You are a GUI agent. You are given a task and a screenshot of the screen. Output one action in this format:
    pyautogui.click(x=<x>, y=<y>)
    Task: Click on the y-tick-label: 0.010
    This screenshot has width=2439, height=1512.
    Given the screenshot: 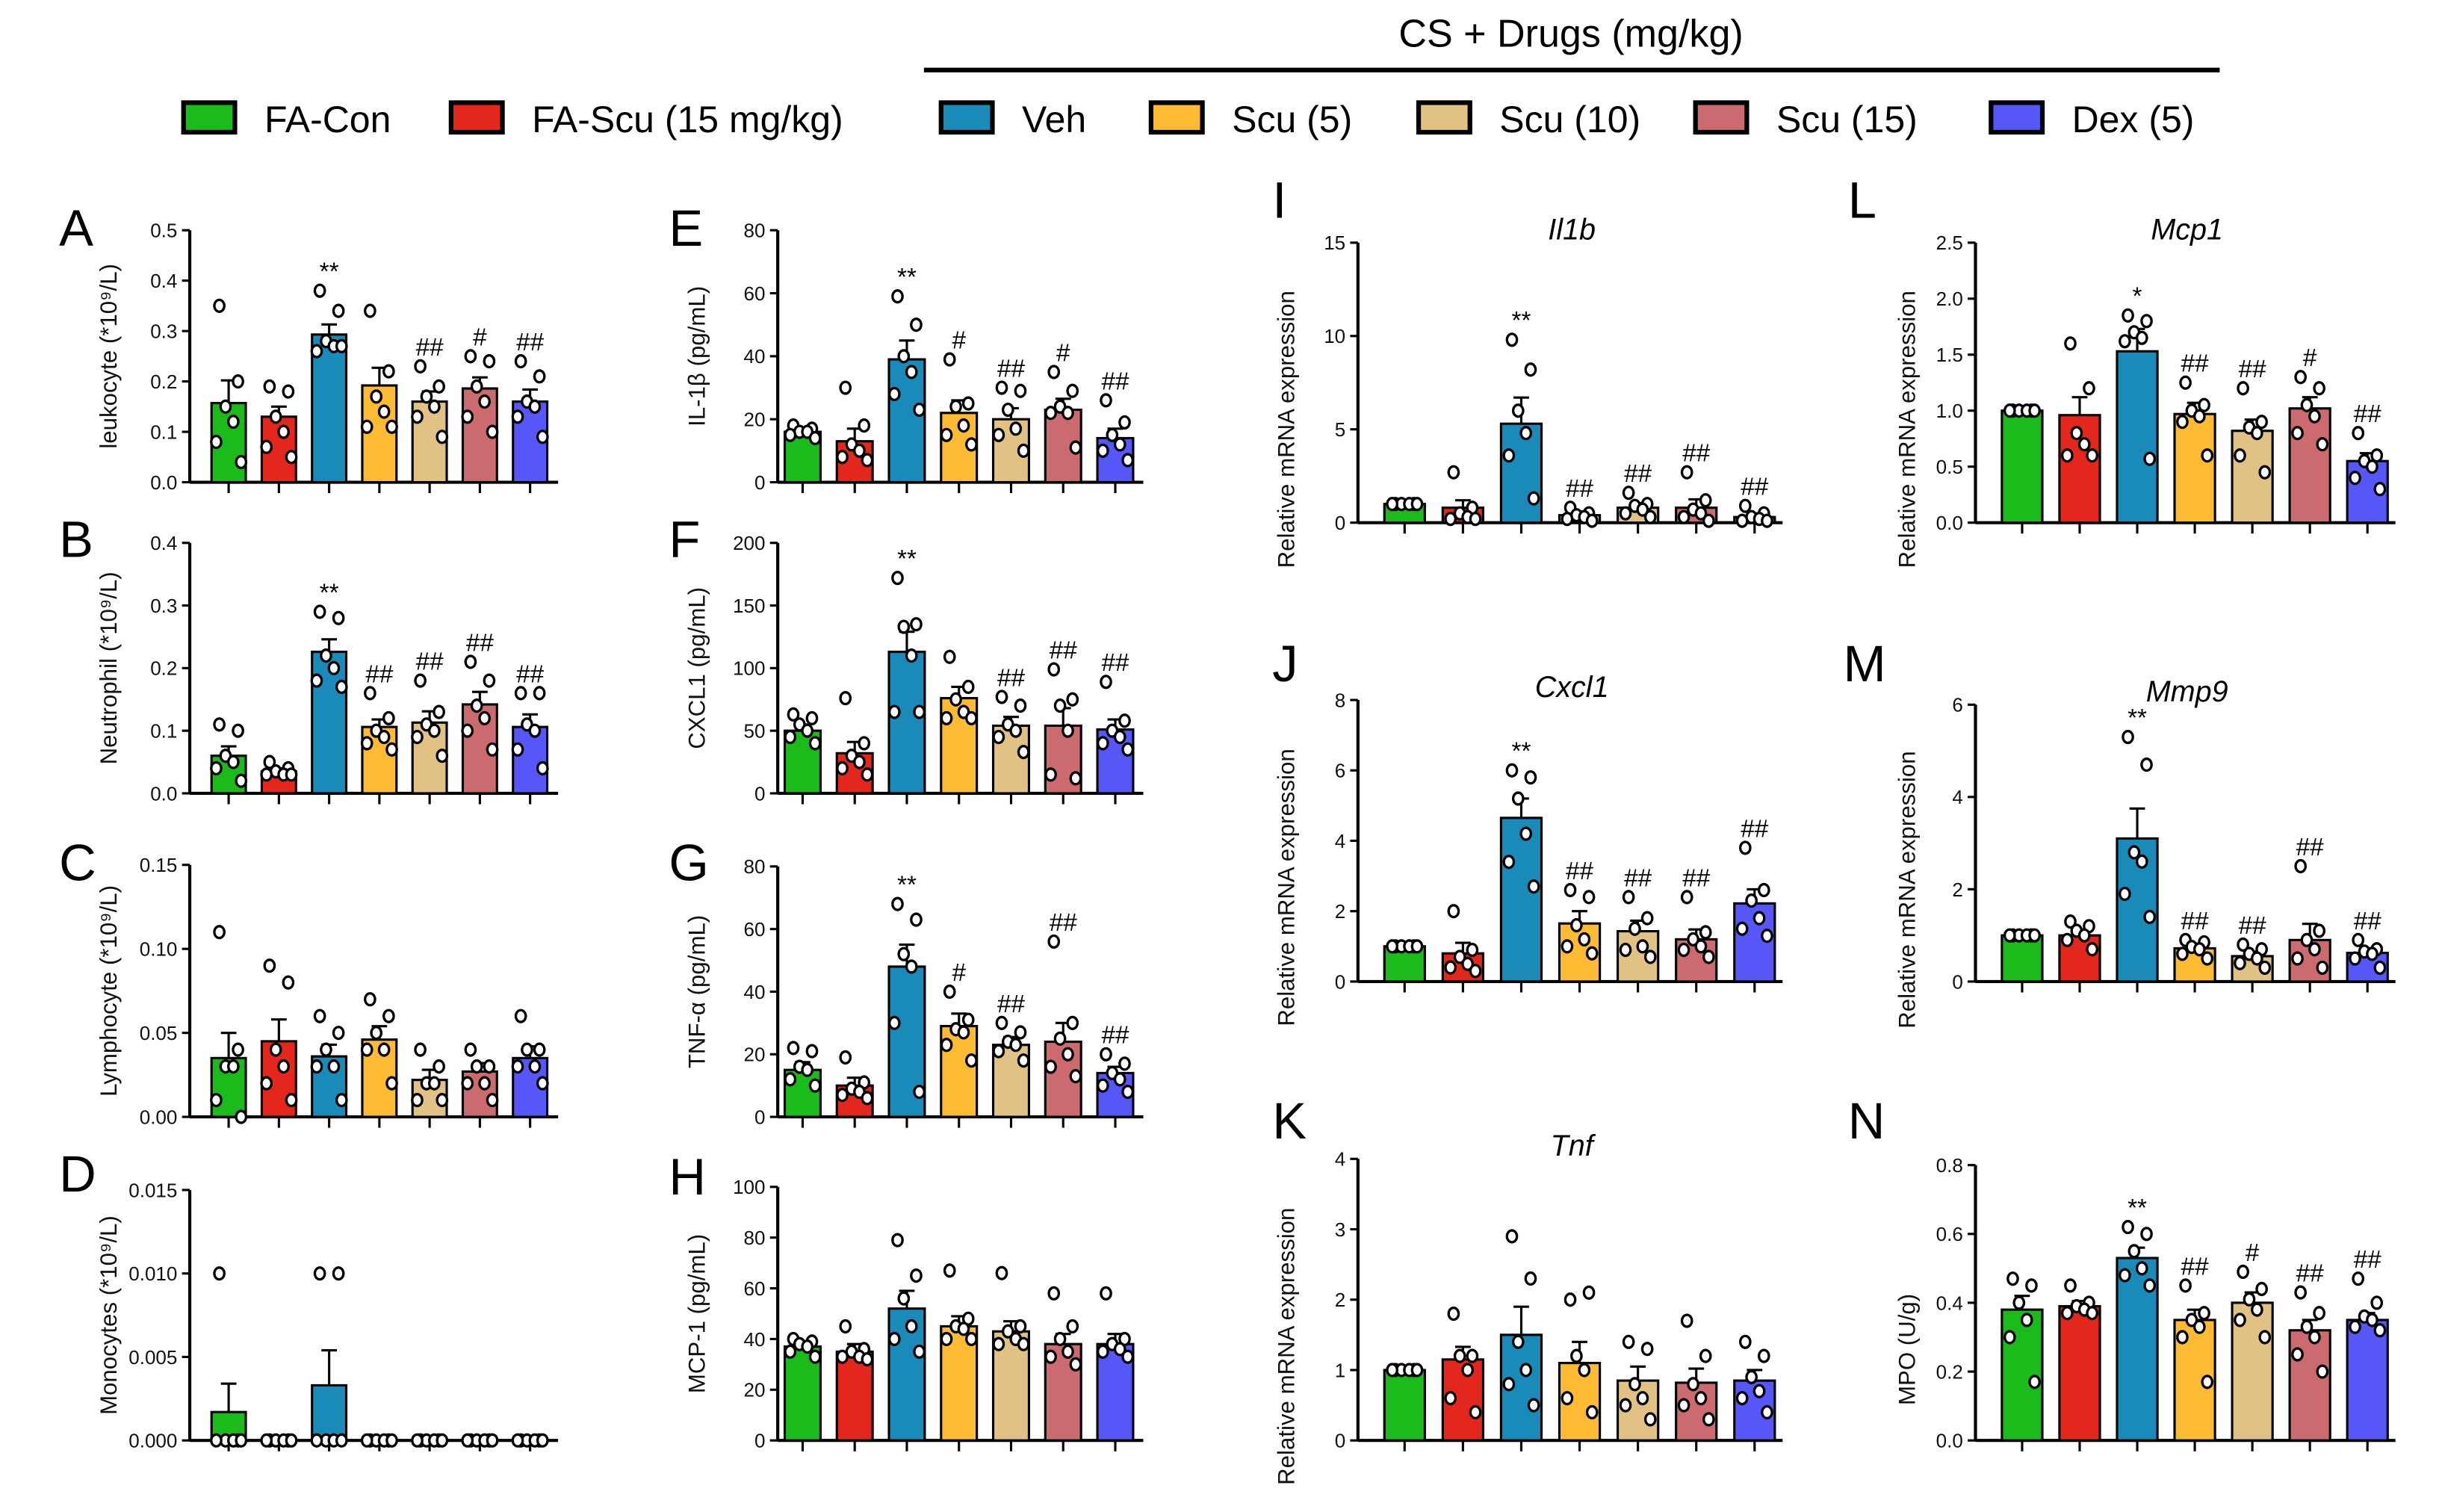 What is the action you would take?
    pyautogui.click(x=152, y=1273)
    